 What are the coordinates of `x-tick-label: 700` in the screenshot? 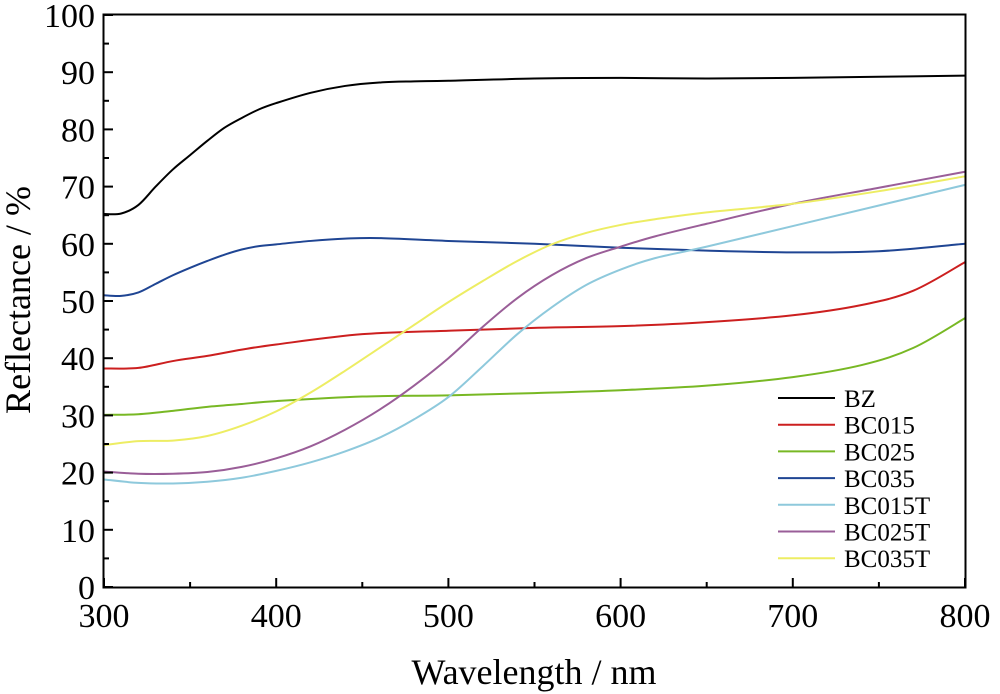 It's located at (792, 616).